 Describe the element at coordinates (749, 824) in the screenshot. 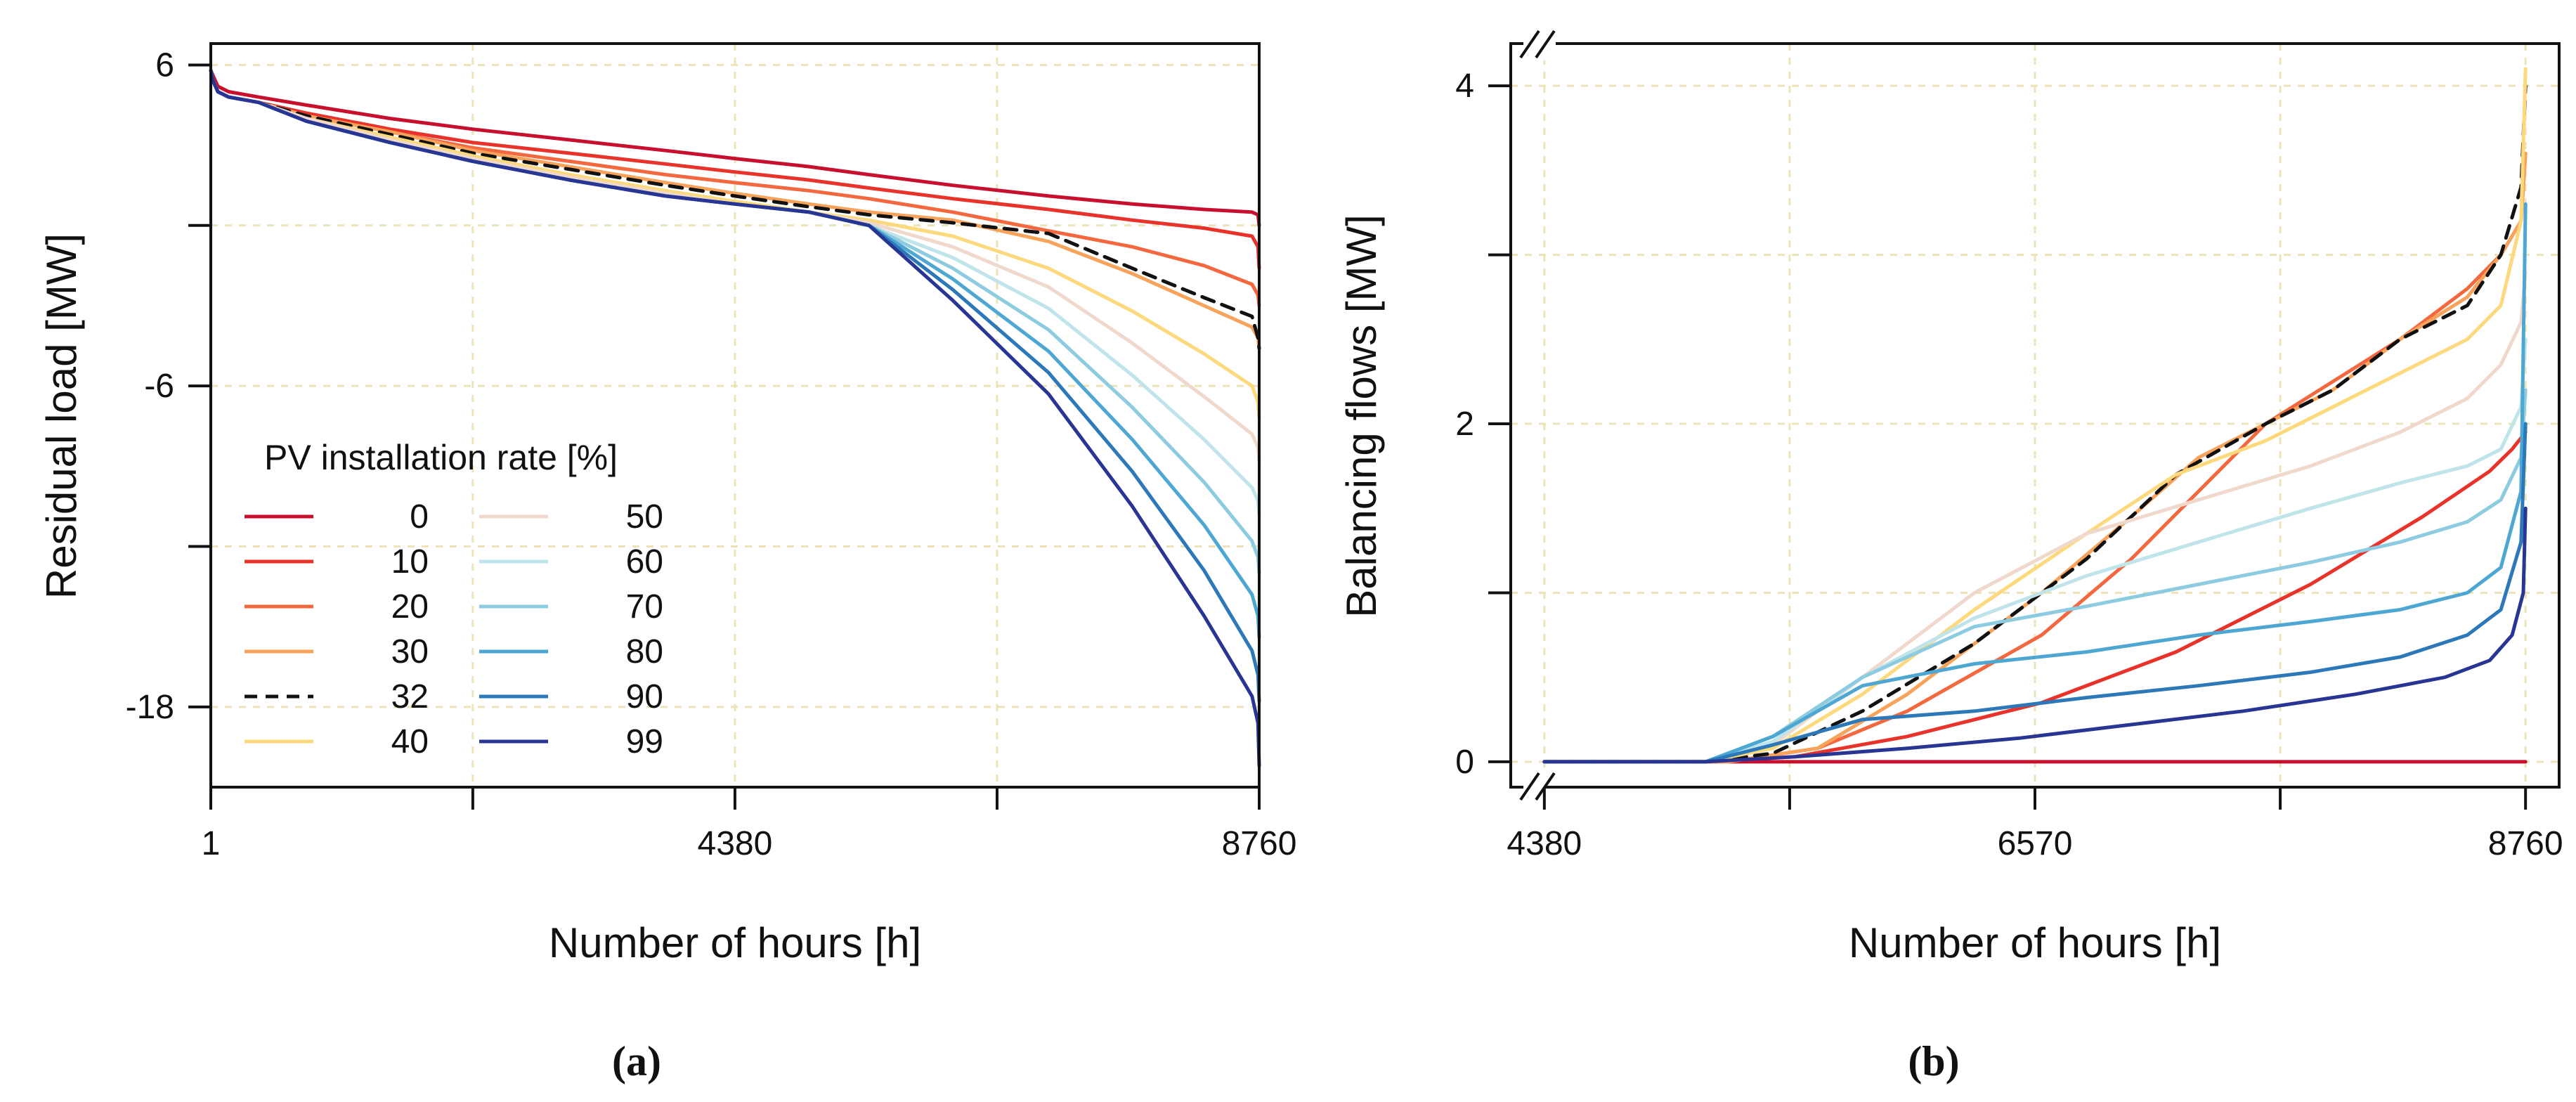

I see `x-axis: 1 4380 8760` at that location.